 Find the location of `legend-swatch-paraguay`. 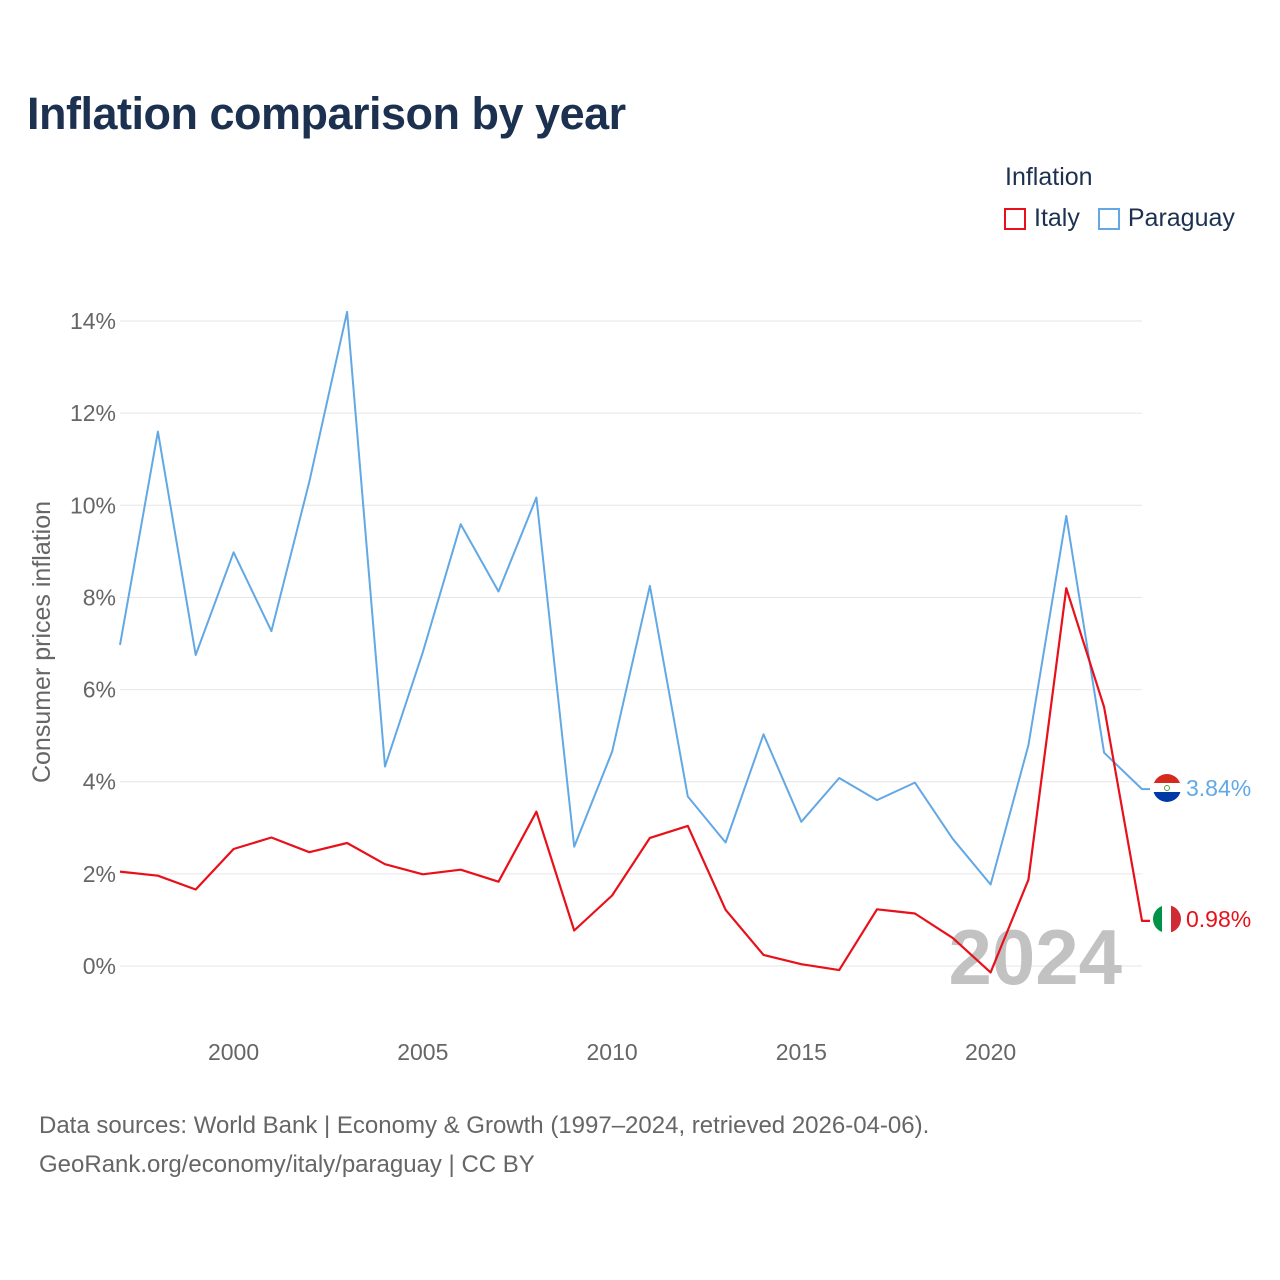

legend-swatch-paraguay is located at coordinates (1108, 218).